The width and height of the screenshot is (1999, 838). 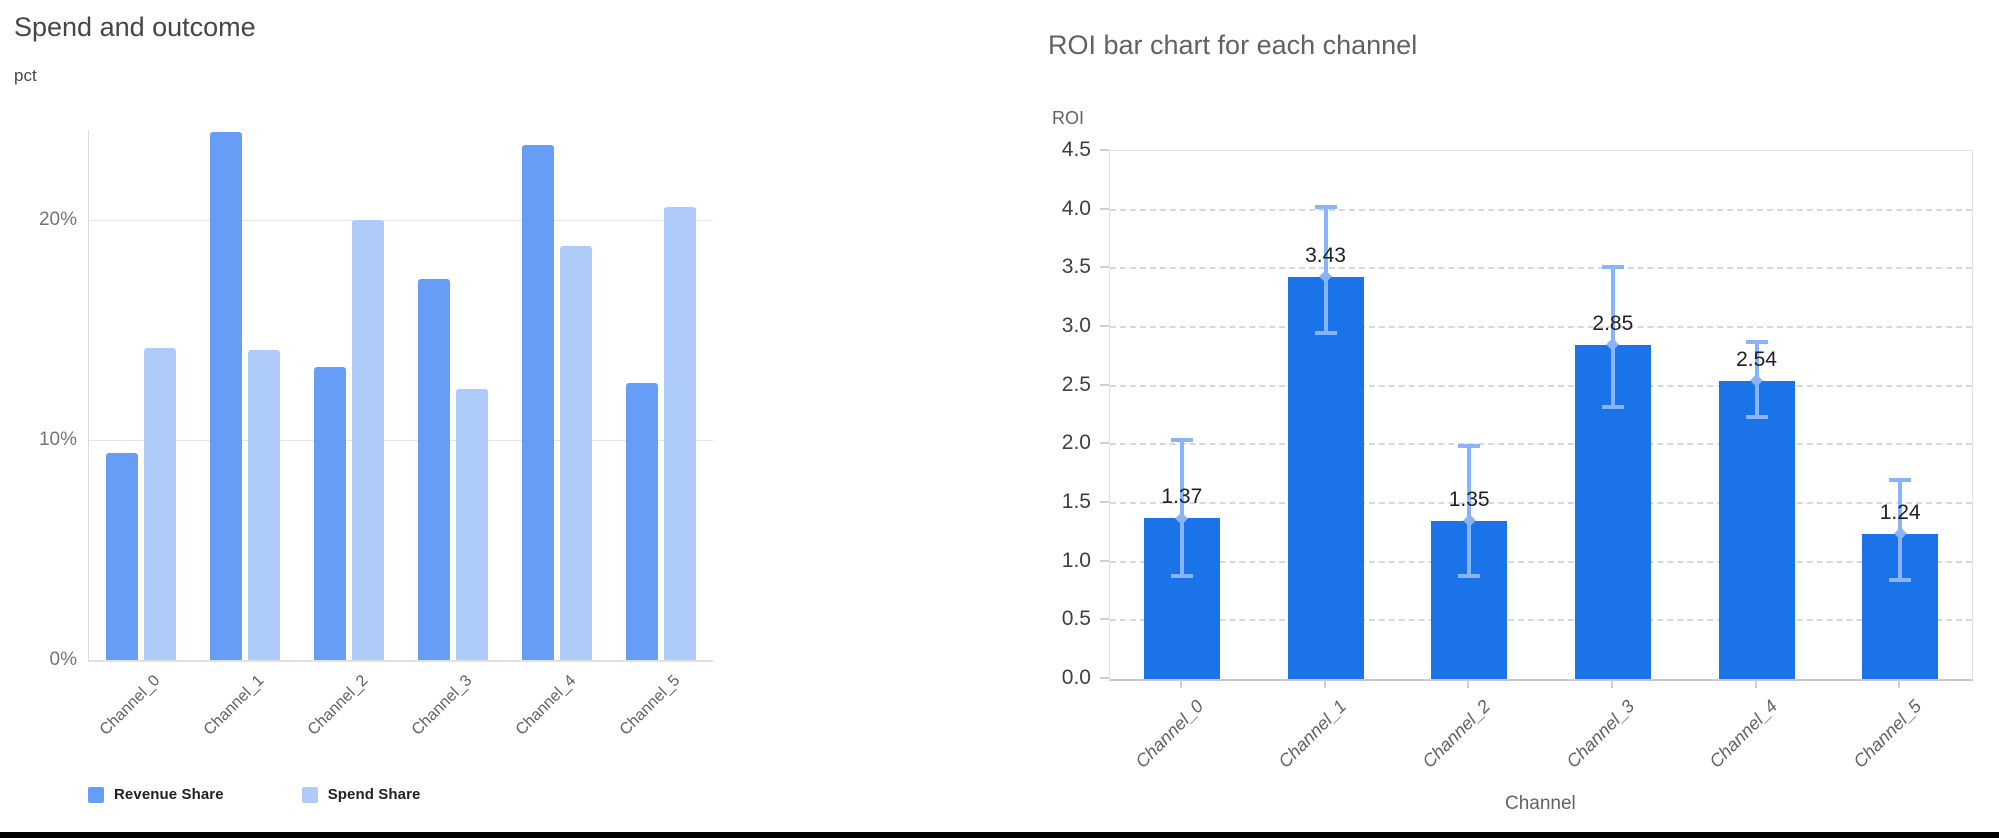 What do you see at coordinates (1068, 118) in the screenshot?
I see `roi-y-axis-label: ROI` at bounding box center [1068, 118].